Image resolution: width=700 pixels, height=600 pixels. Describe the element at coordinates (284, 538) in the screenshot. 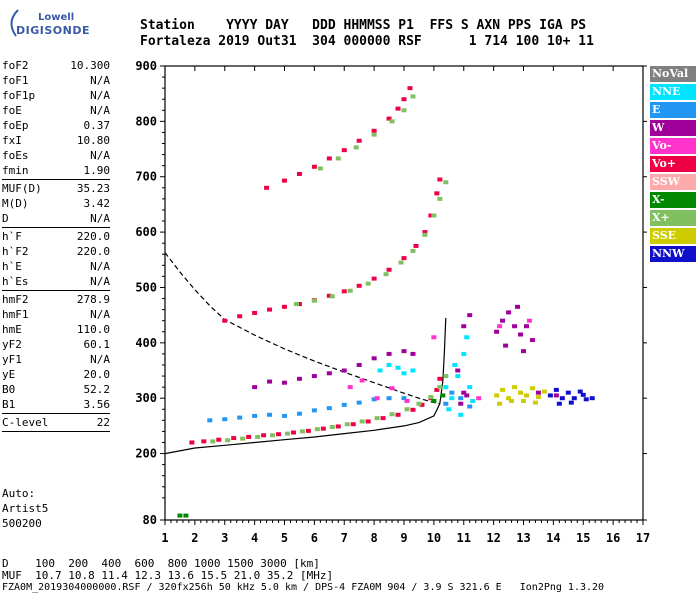

I see `x-tick-label: 5` at that location.